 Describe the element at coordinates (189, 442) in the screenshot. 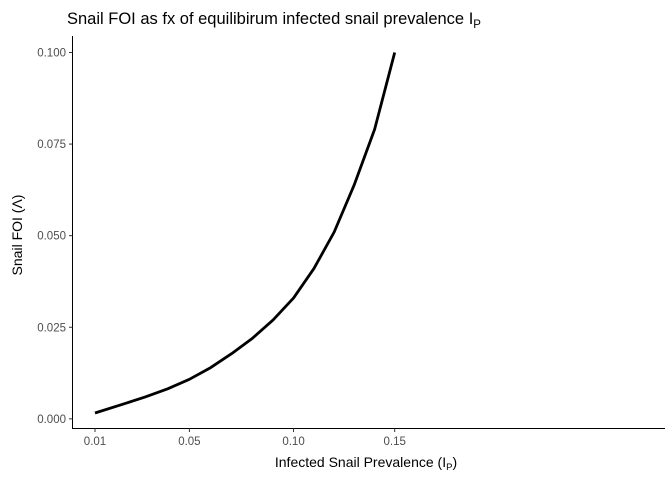

I see `x-tick-label: 0.05` at that location.